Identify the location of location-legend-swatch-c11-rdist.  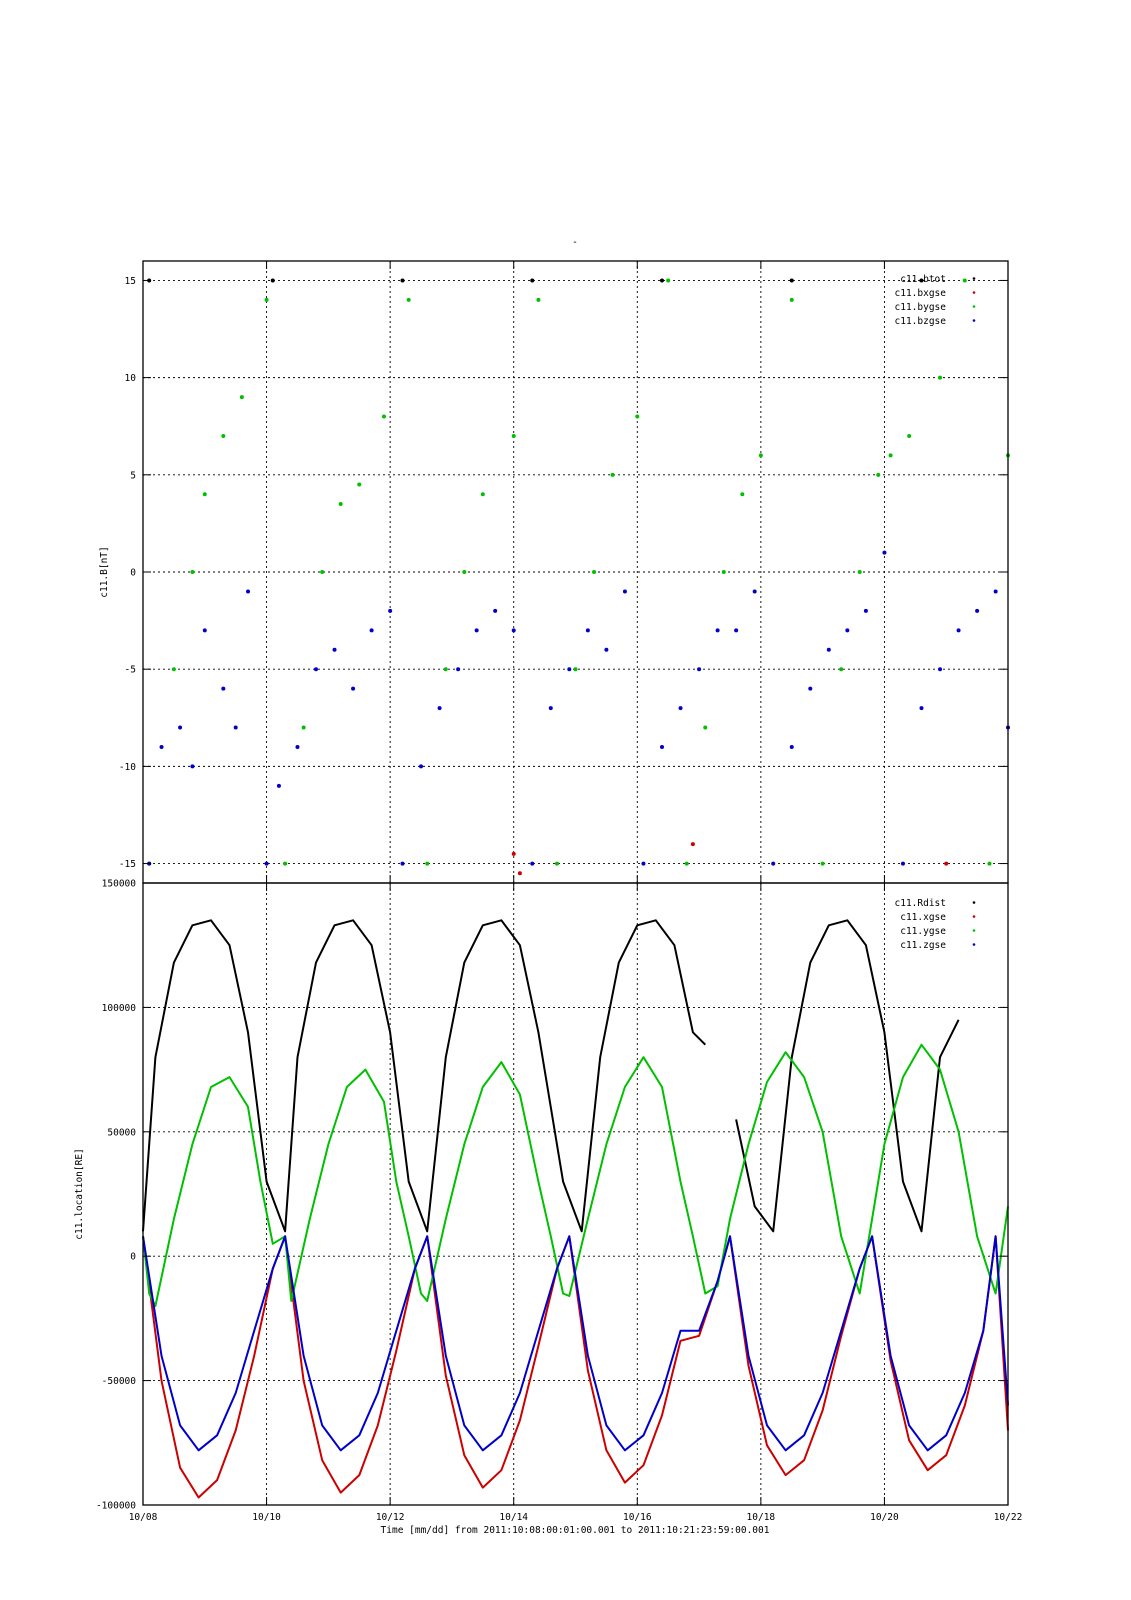
(974, 902).